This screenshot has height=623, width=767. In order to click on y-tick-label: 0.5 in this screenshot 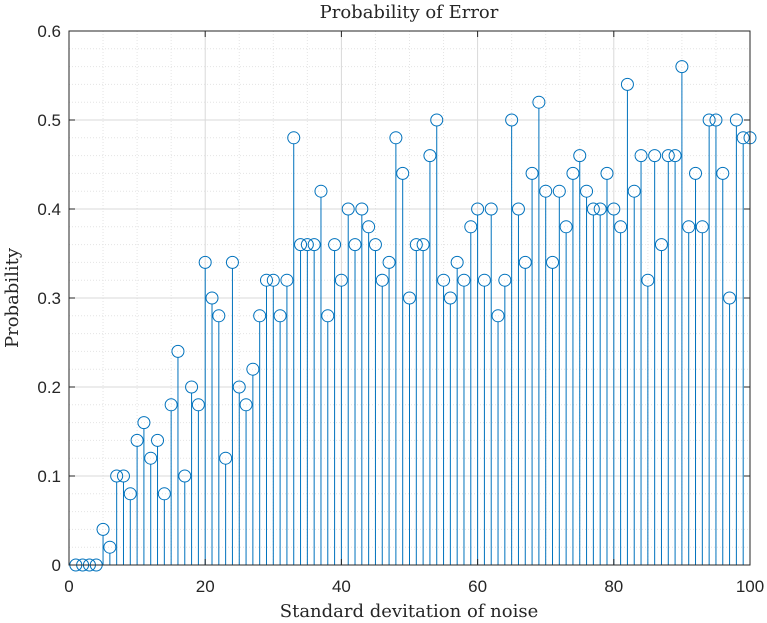, I will do `click(49, 120)`.